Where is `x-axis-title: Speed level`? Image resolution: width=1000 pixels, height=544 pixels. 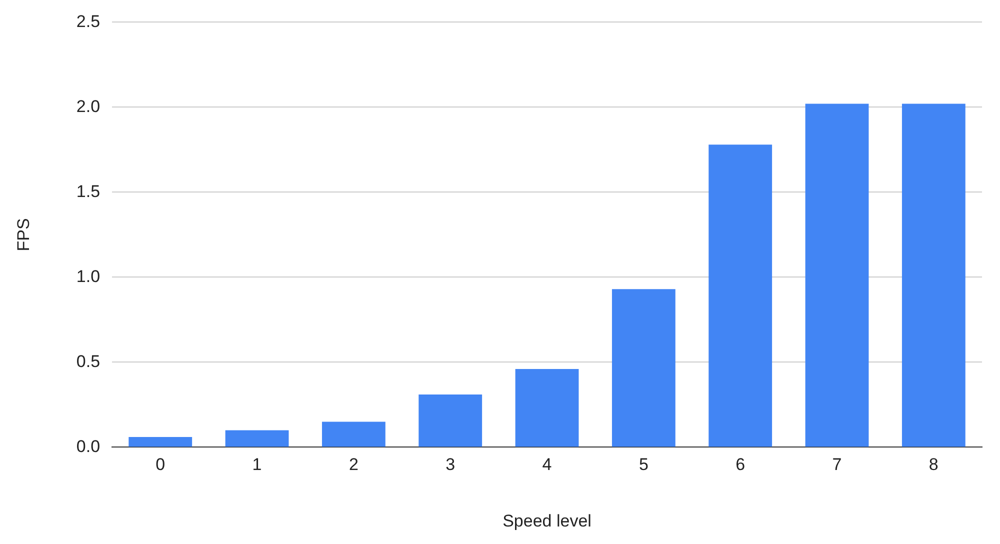 x-axis-title: Speed level is located at coordinates (547, 520).